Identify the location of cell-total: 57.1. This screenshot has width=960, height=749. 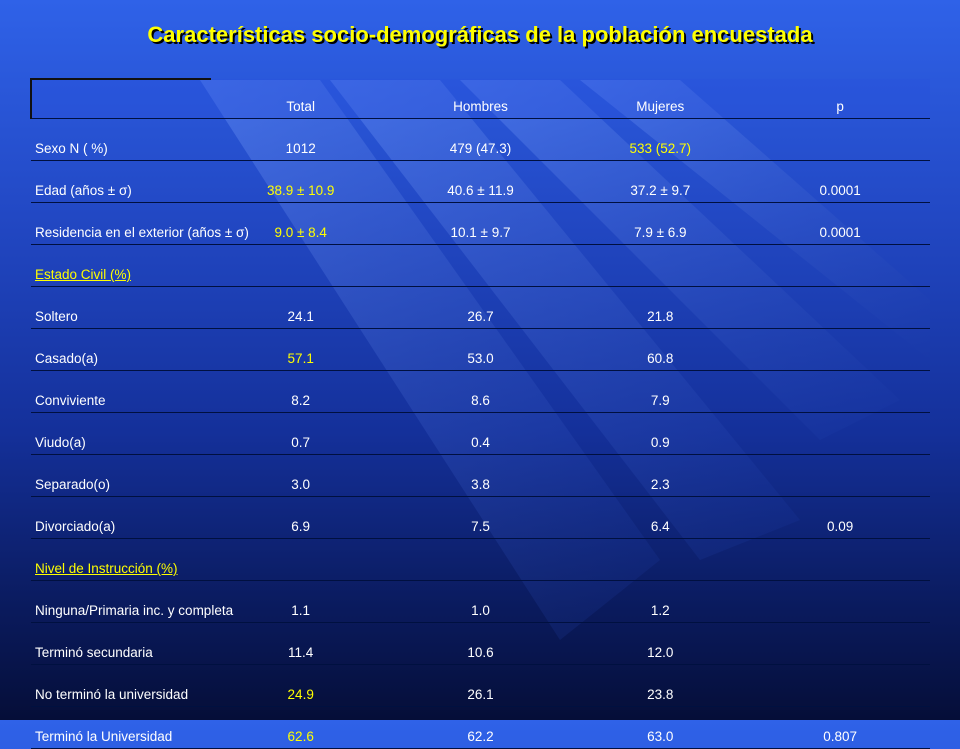
(300, 349).